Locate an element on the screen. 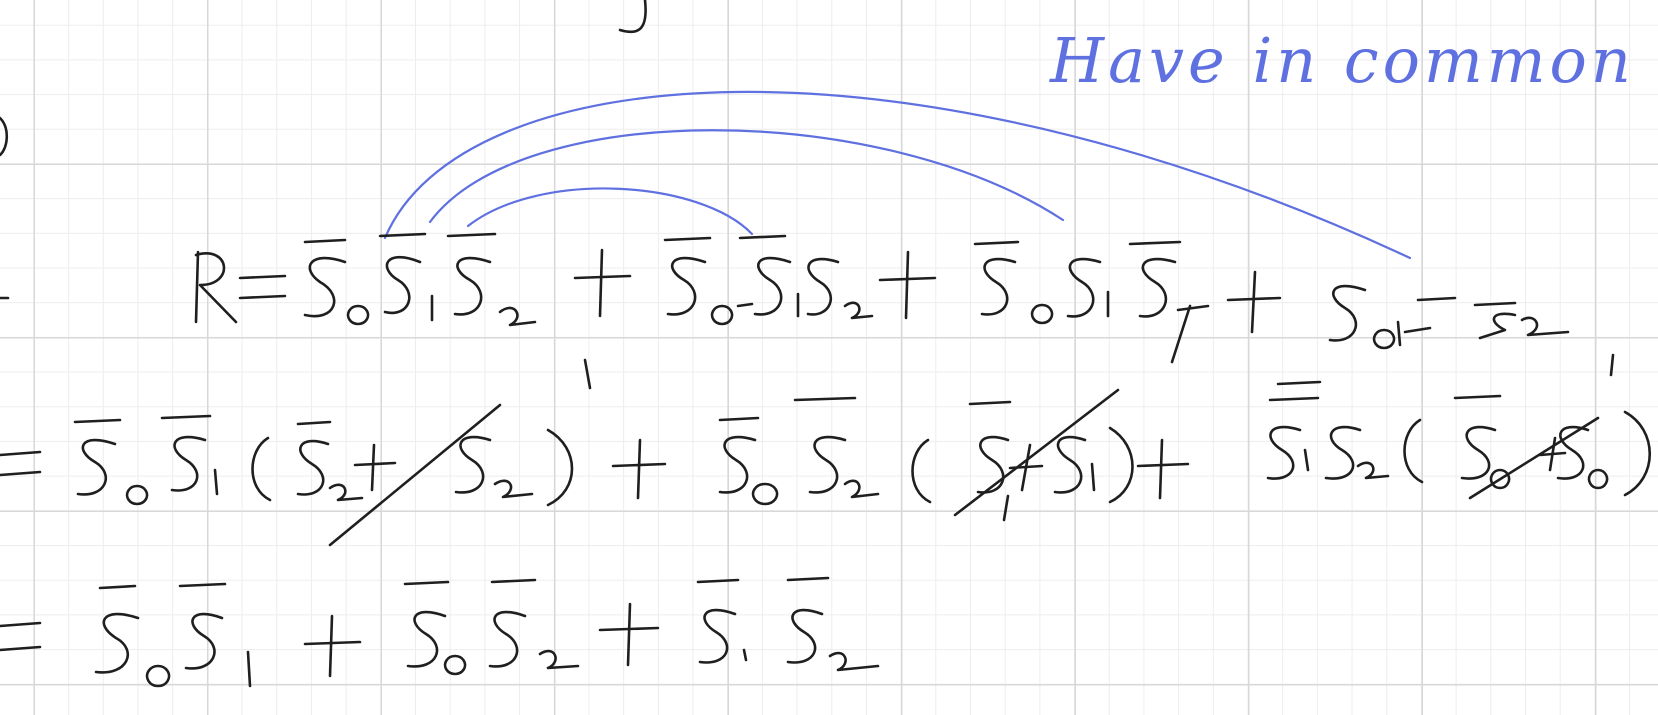 This screenshot has width=1658, height=715. common-term-arcs is located at coordinates (897, 175).